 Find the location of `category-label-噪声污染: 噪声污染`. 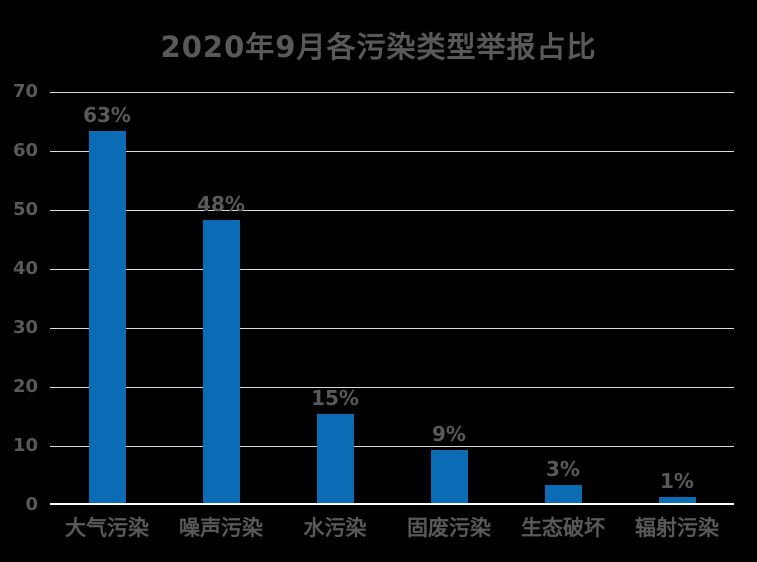

category-label-噪声污染: 噪声污染 is located at coordinates (221, 528).